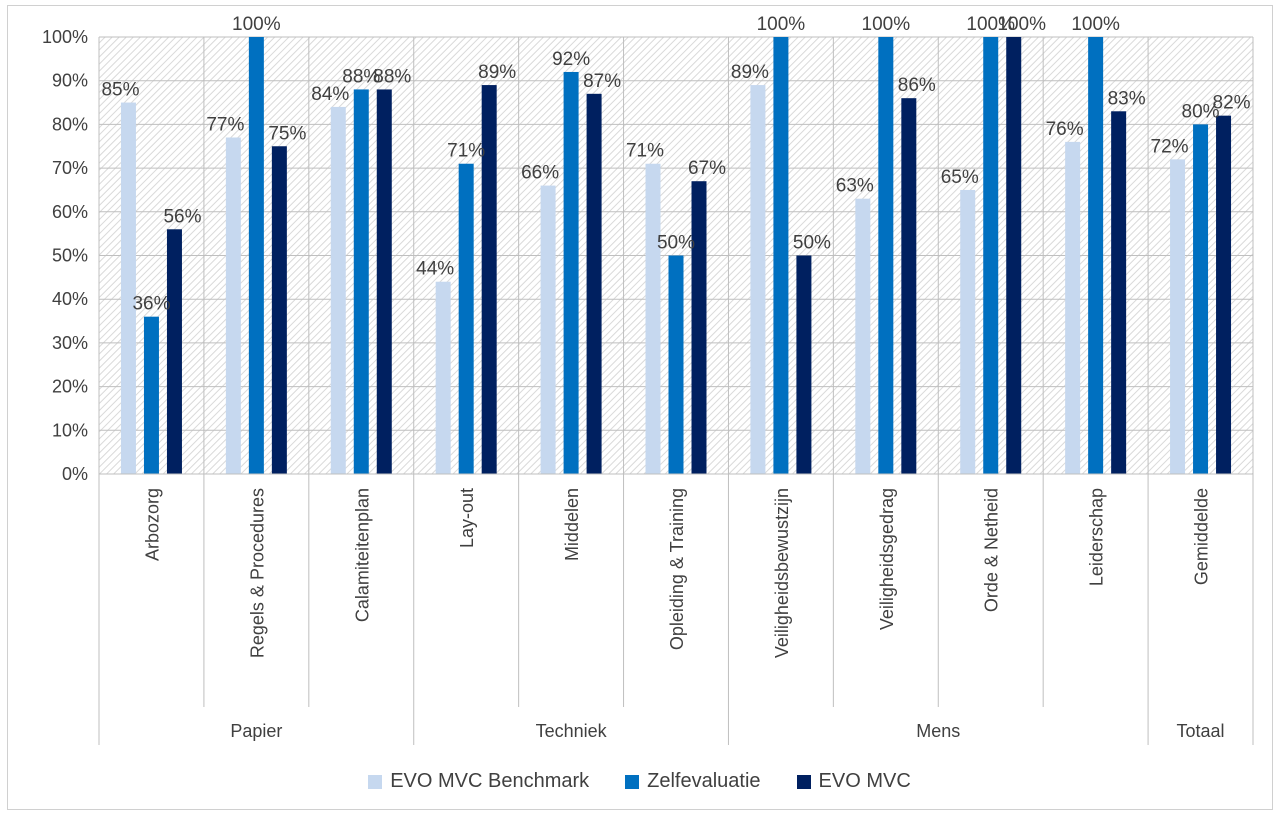 Image resolution: width=1279 pixels, height=814 pixels. Describe the element at coordinates (707, 168) in the screenshot. I see `data-label: 67%` at that location.